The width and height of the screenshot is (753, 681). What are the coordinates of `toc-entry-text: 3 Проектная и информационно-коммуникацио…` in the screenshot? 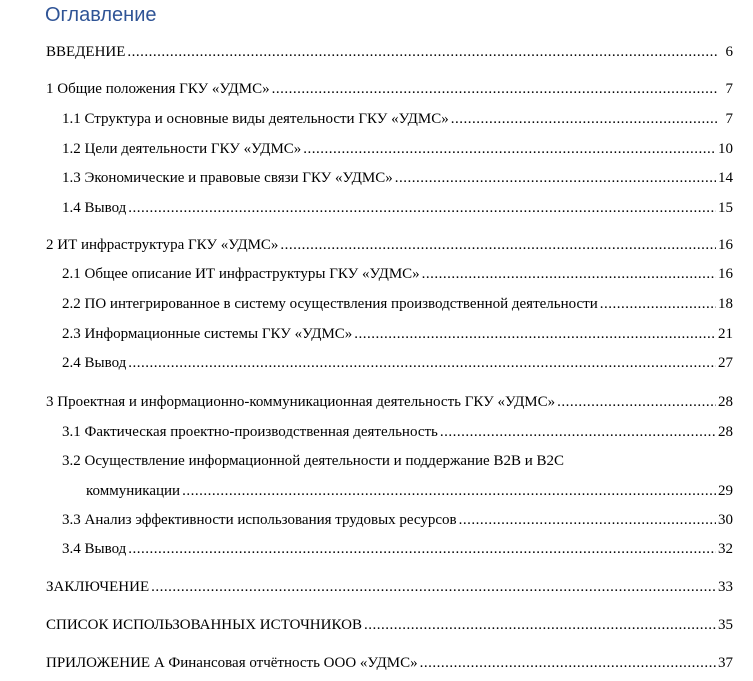 It's located at (301, 402).